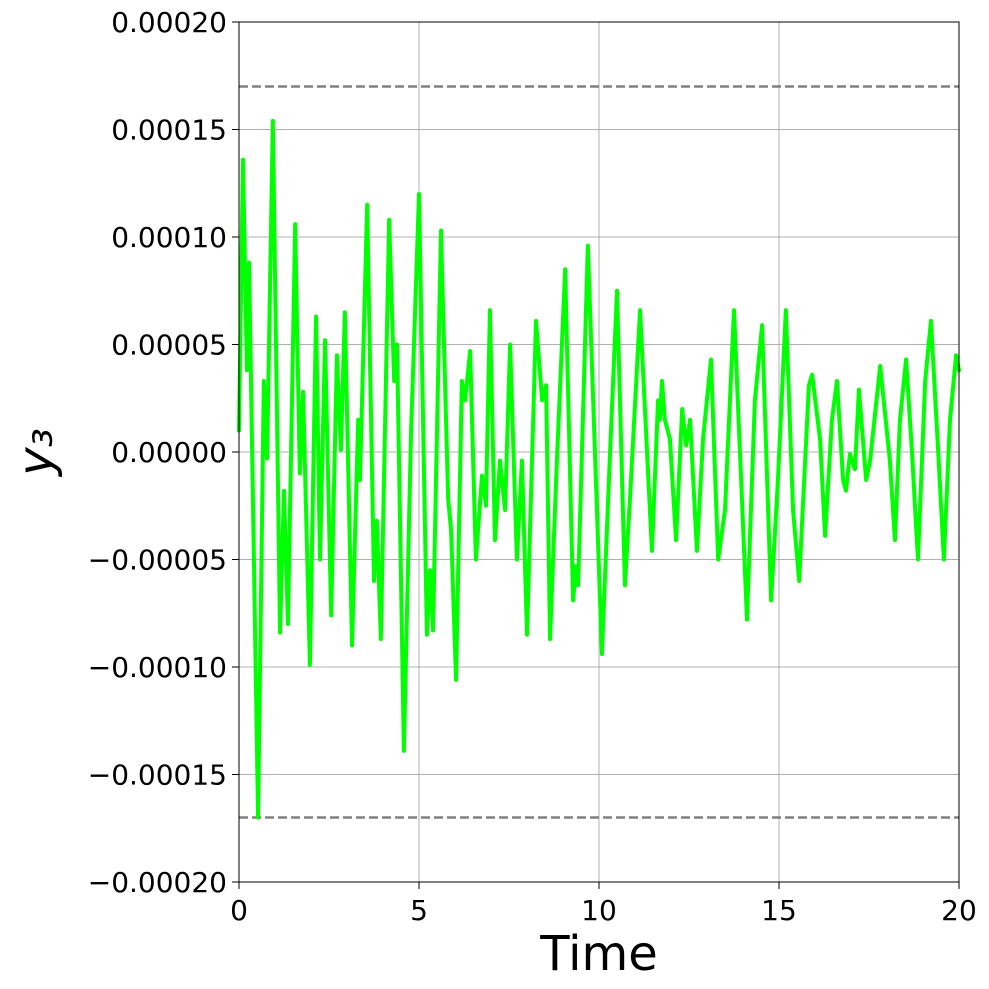 Image resolution: width=989 pixels, height=989 pixels. What do you see at coordinates (157, 560) in the screenshot?
I see `y-tick-label: −0.00005` at bounding box center [157, 560].